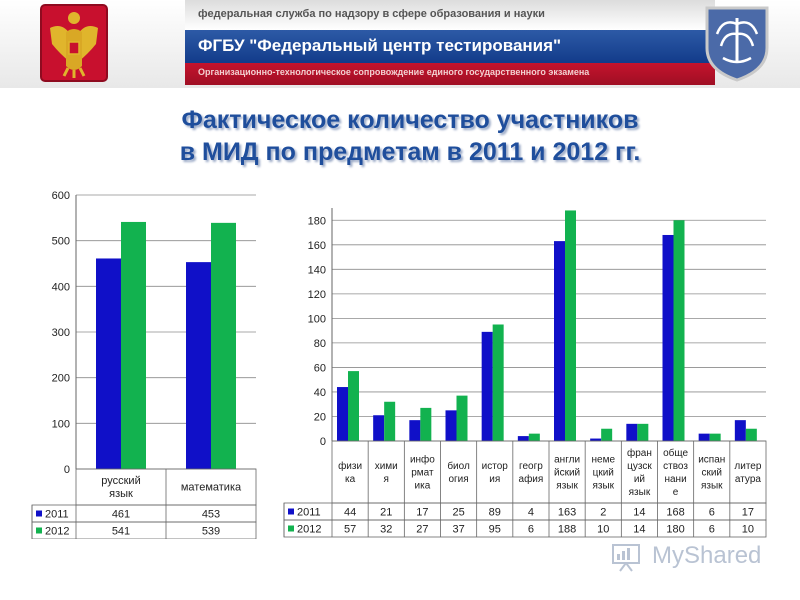  I want to click on data-label: 25, so click(458, 513).